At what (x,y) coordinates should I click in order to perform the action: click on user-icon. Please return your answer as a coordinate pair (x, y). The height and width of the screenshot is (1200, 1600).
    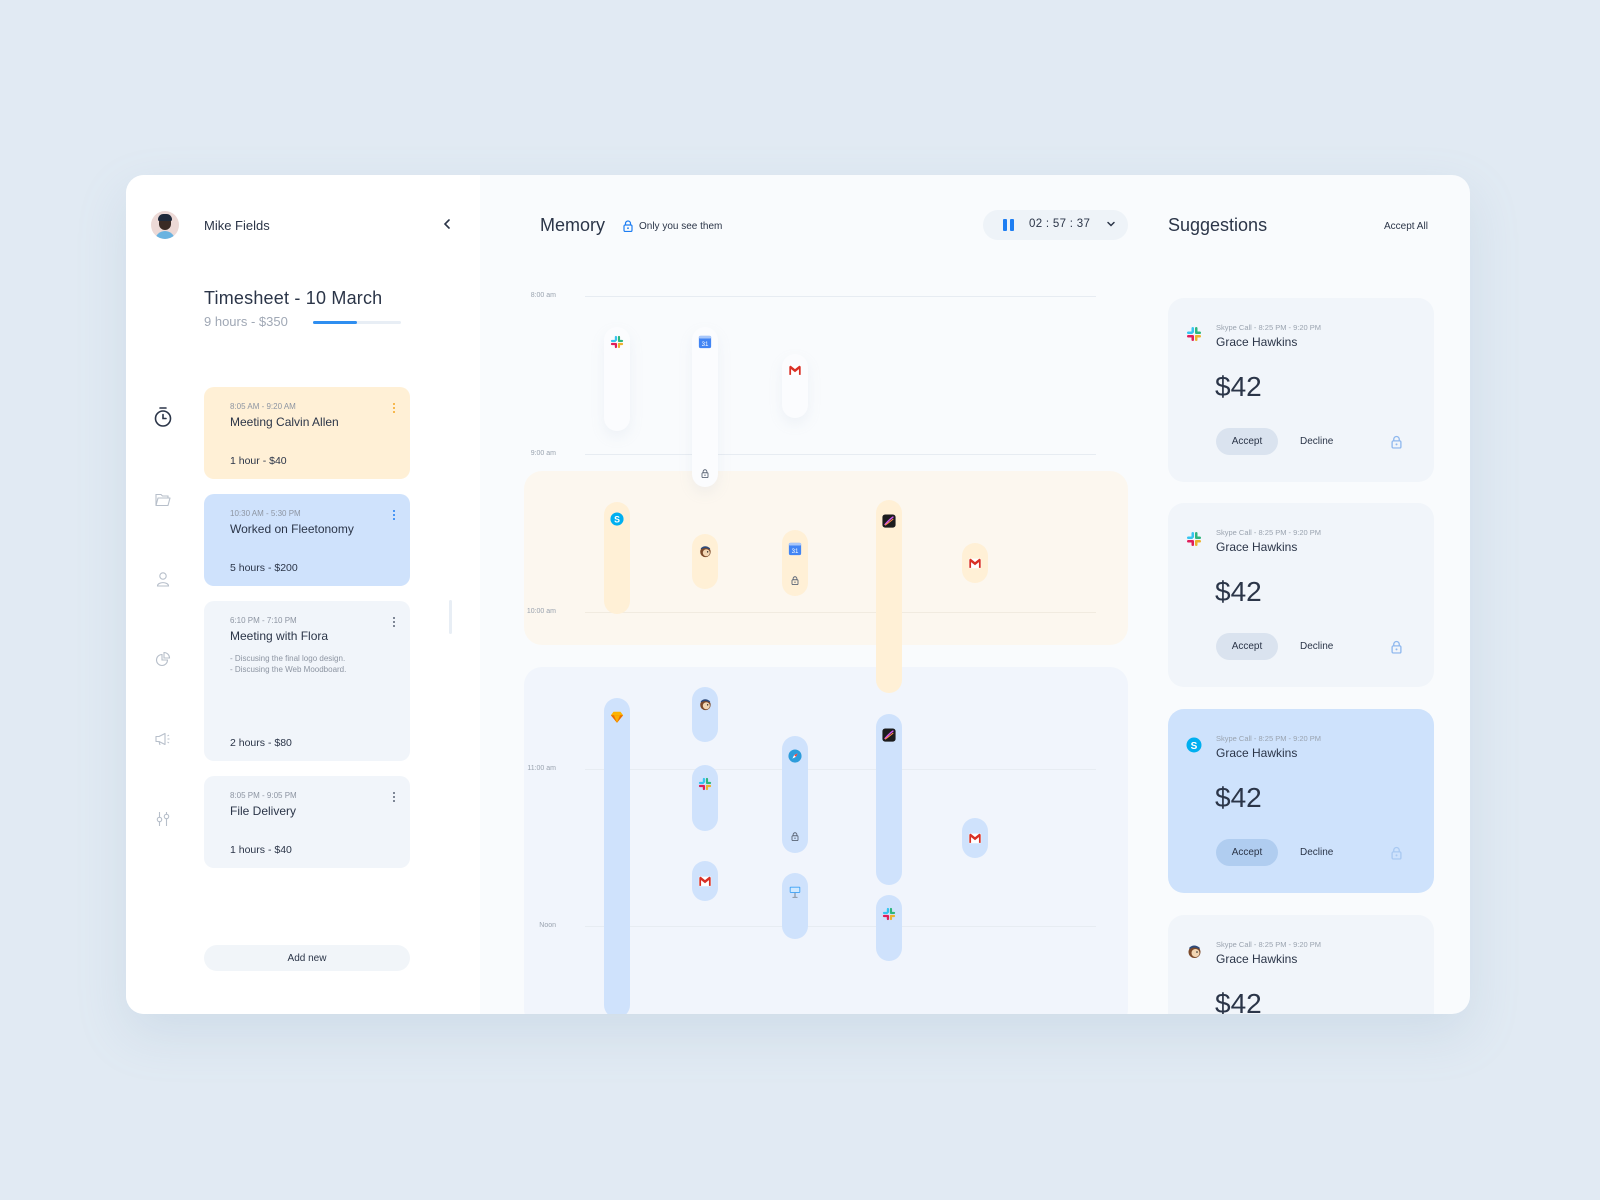
    Looking at the image, I should click on (163, 579).